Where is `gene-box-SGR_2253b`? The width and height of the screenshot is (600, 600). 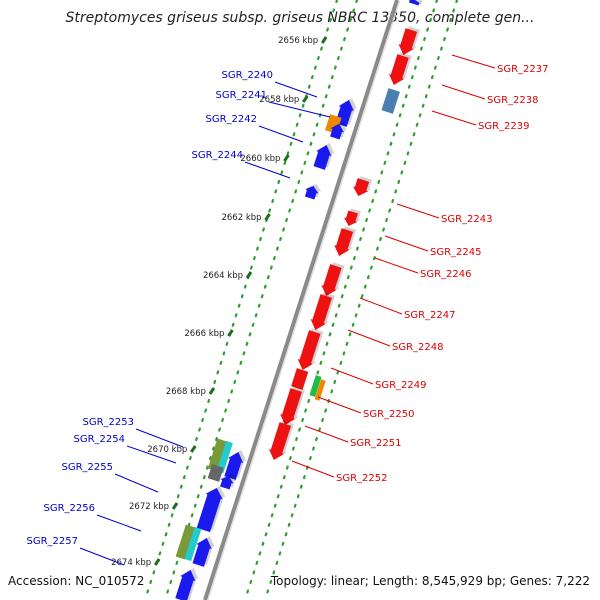
gene-box-SGR_2253b is located at coordinates (224, 457).